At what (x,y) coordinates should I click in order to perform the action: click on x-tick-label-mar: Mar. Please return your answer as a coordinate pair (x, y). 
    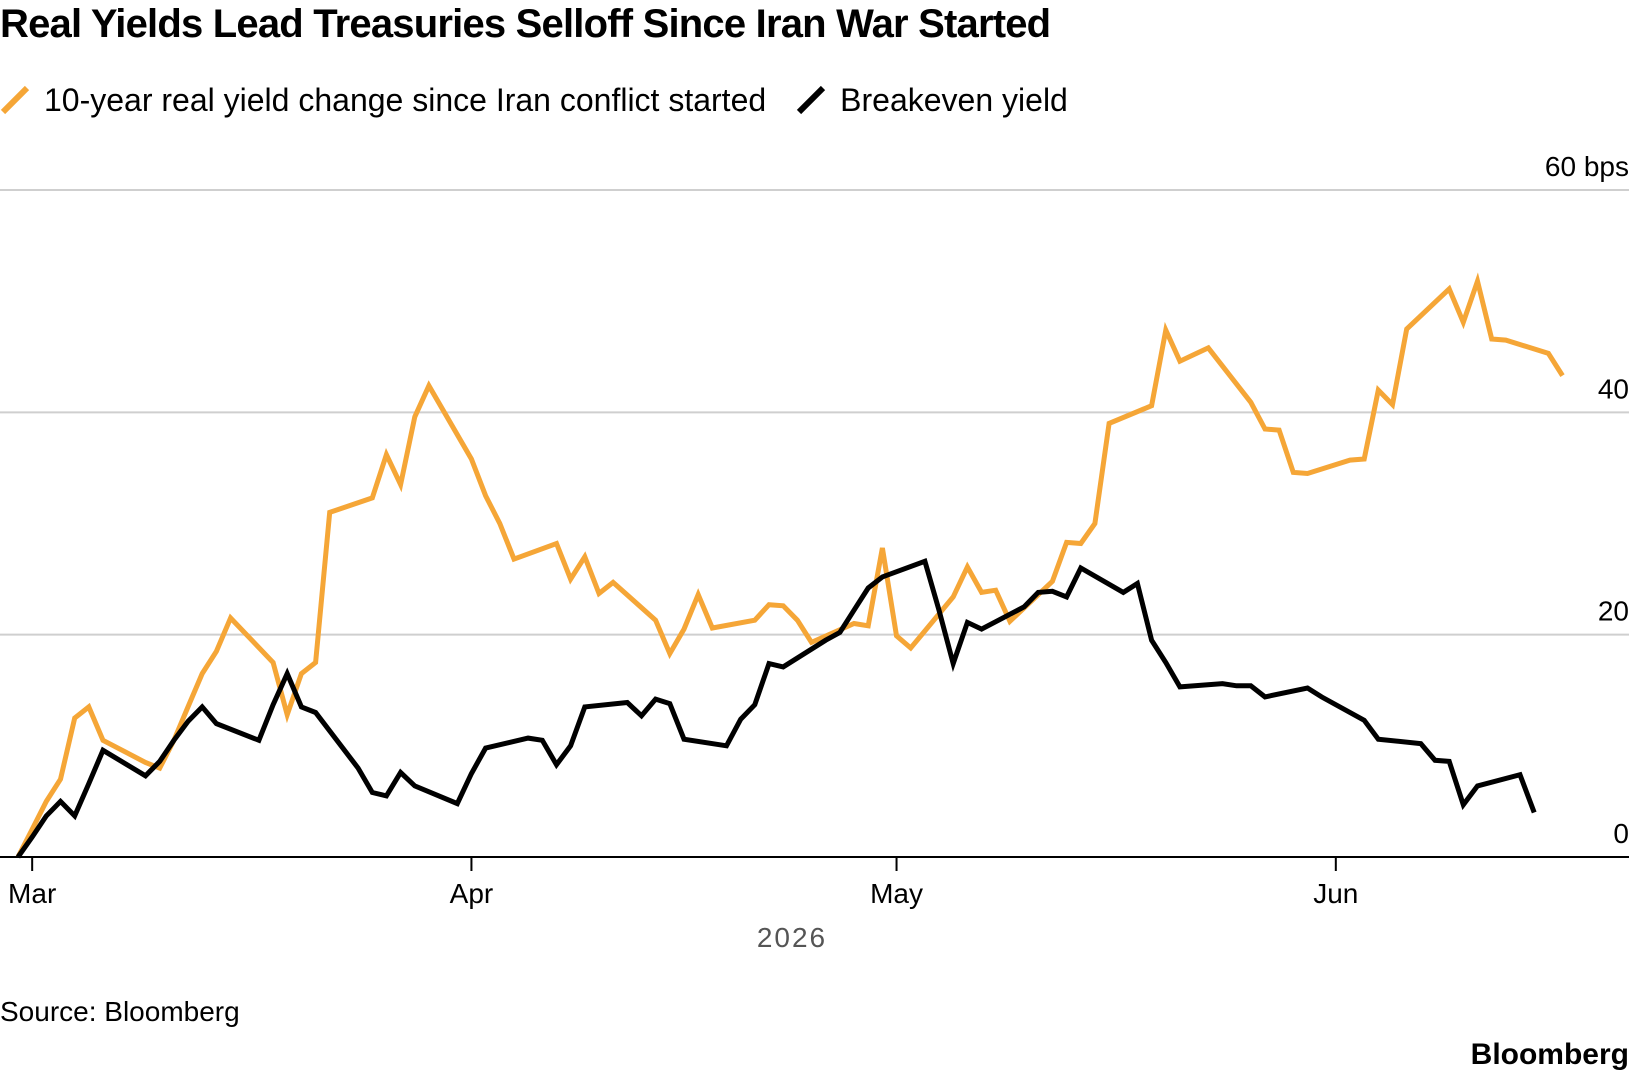
    Looking at the image, I should click on (32, 893).